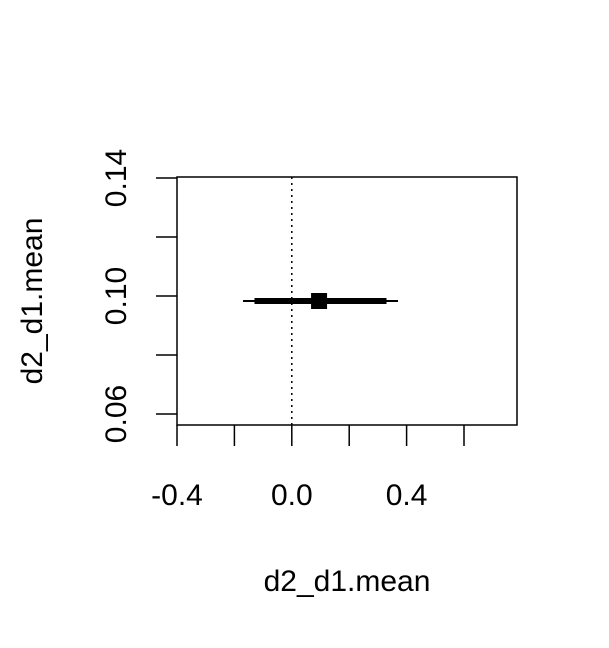 Image resolution: width=609 pixels, height=648 pixels. Describe the element at coordinates (116, 178) in the screenshot. I see `y-tick-label: 0.14` at that location.